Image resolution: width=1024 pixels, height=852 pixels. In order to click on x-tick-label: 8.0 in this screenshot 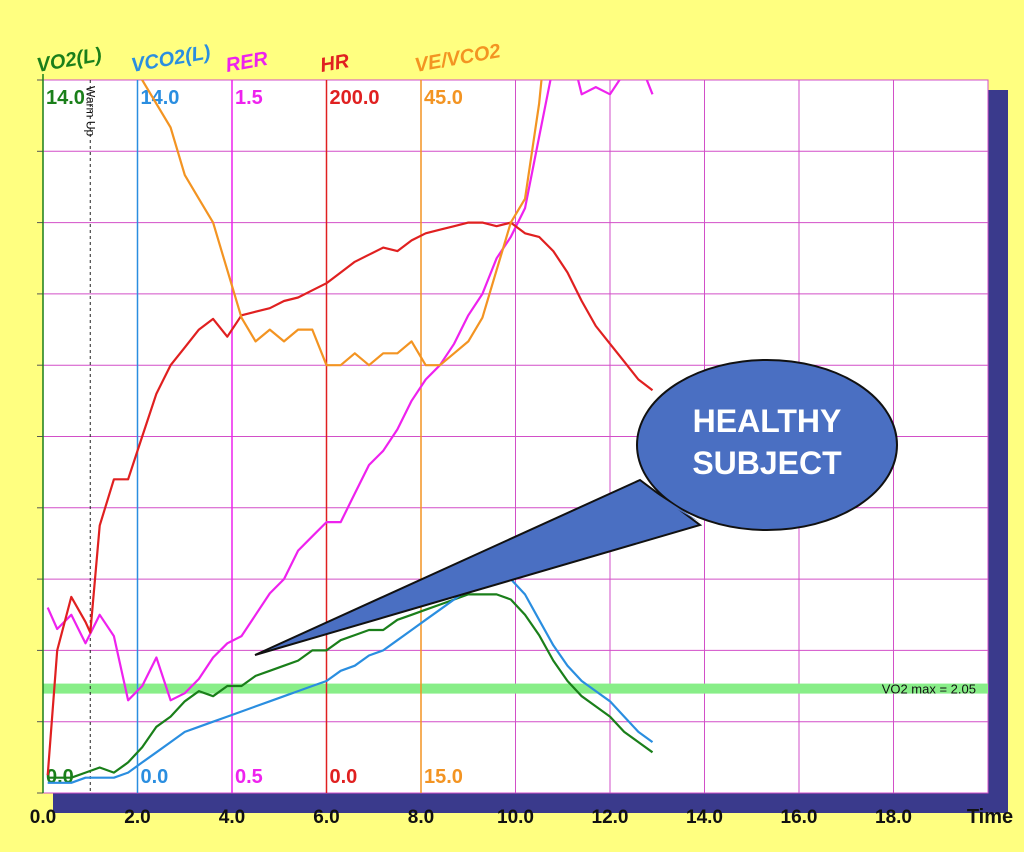, I will do `click(421, 817)`.